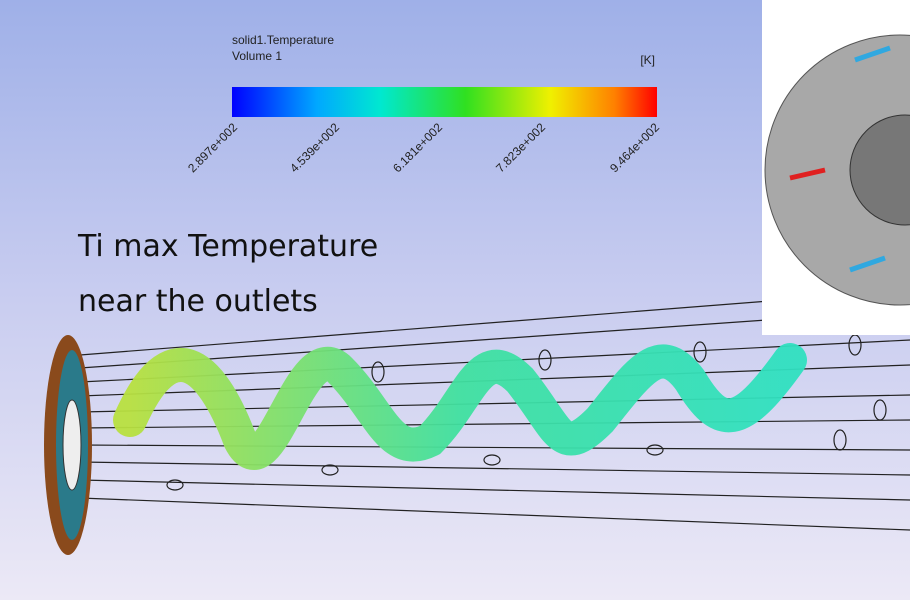  Describe the element at coordinates (647, 60) in the screenshot. I see `legend-unit: [K]` at that location.